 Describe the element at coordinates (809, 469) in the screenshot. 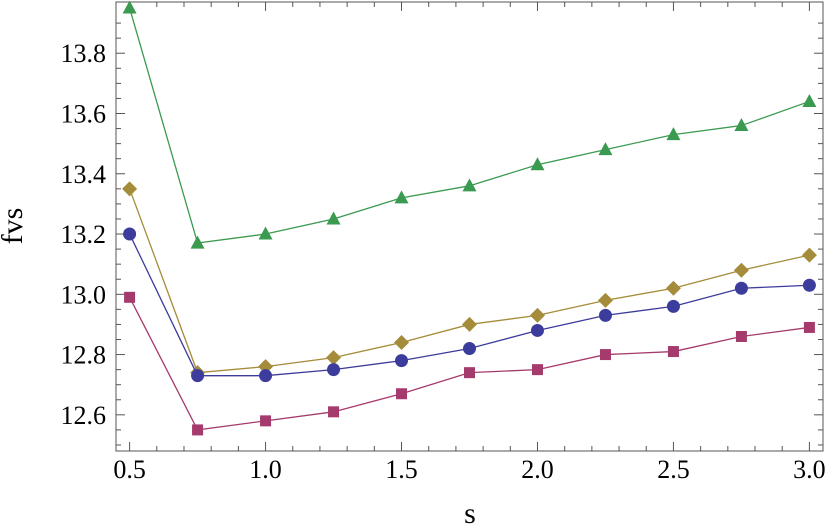

I see `x-tick-label: 3.0` at that location.